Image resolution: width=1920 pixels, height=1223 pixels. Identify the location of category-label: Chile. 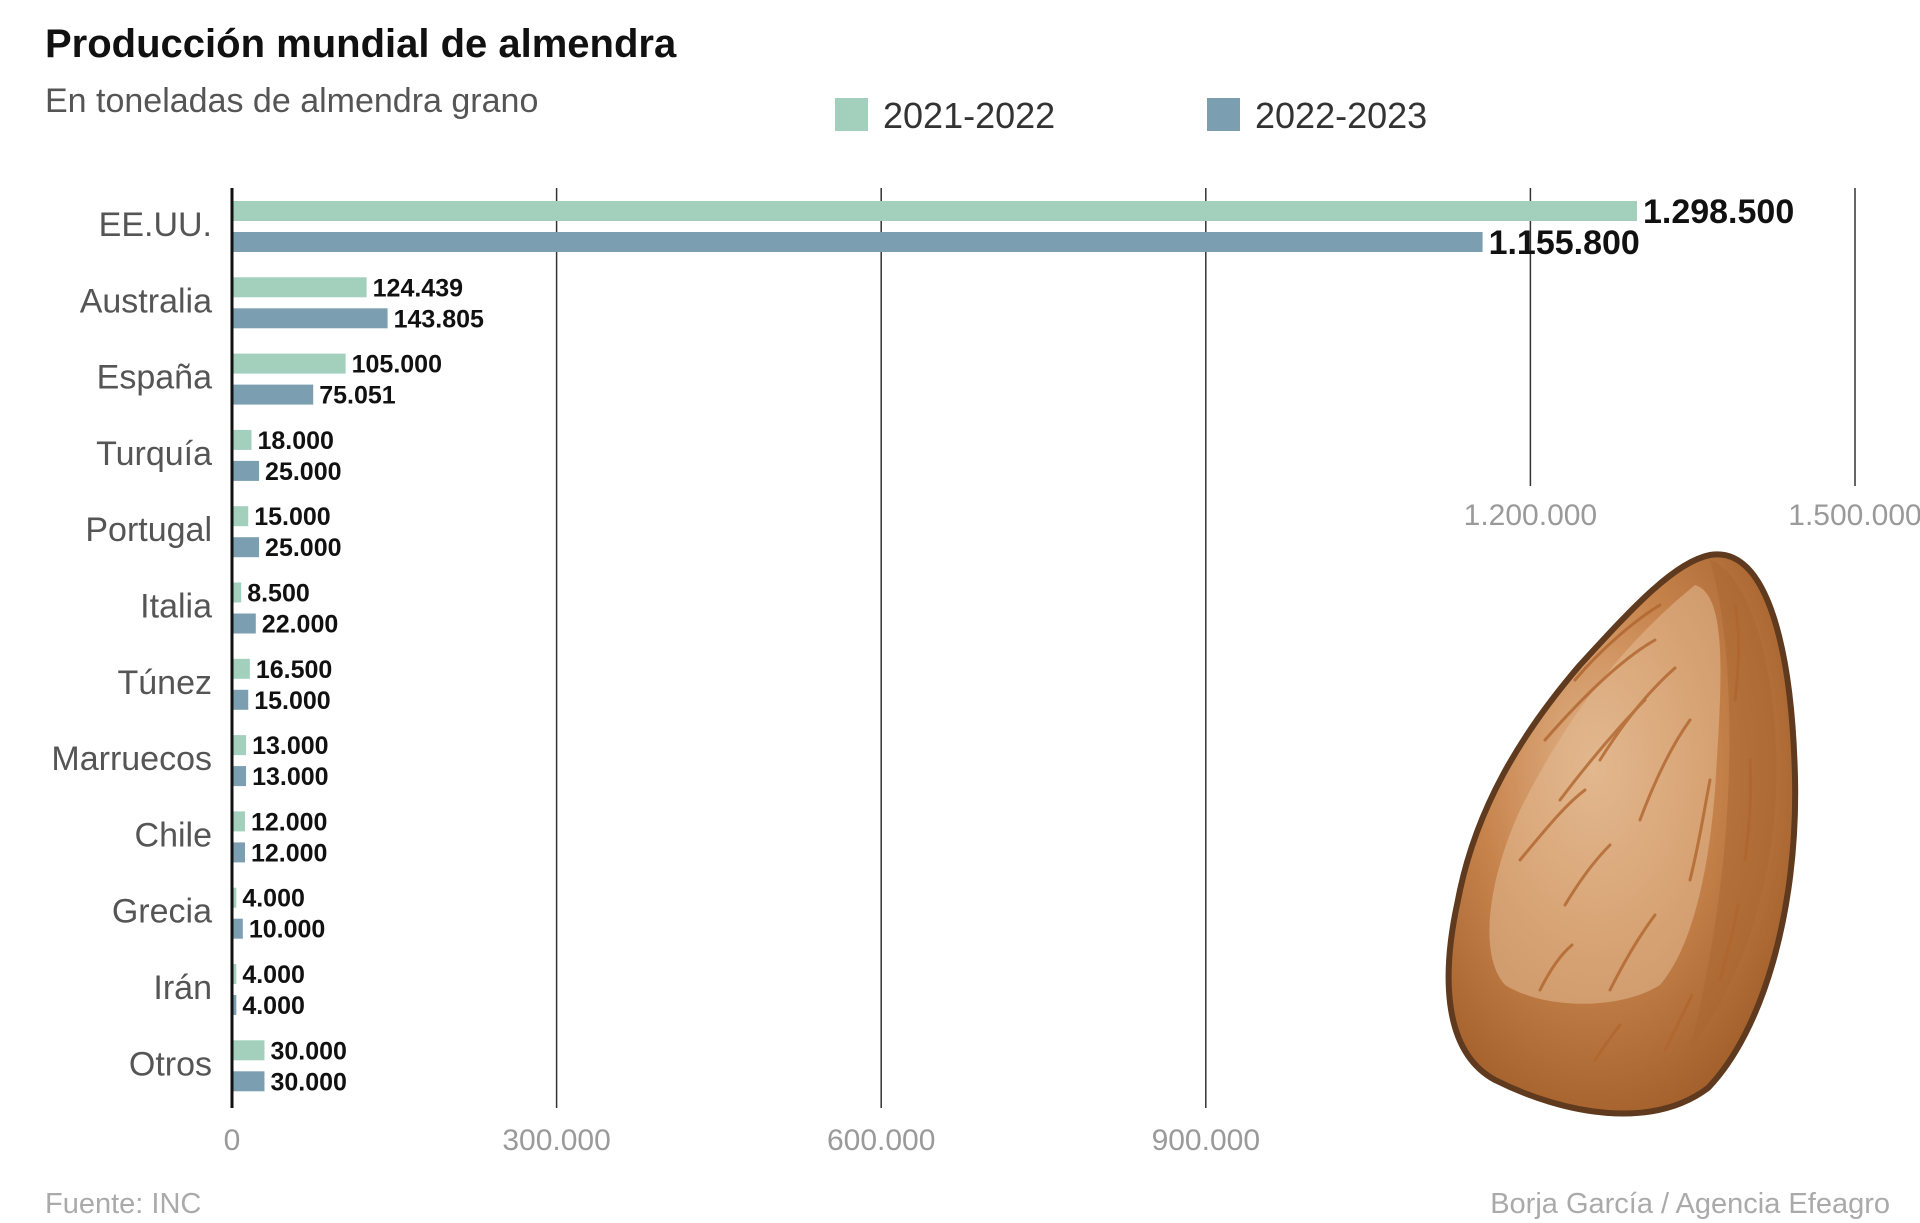
(173, 835).